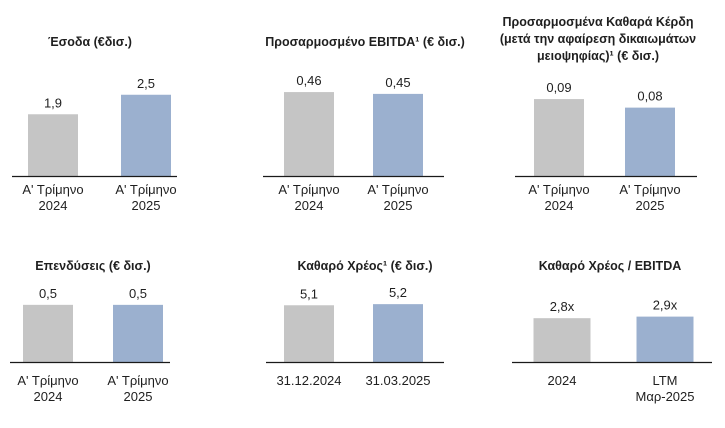  Describe the element at coordinates (397, 380) in the screenshot. I see `category-label: 31.03.2025` at that location.